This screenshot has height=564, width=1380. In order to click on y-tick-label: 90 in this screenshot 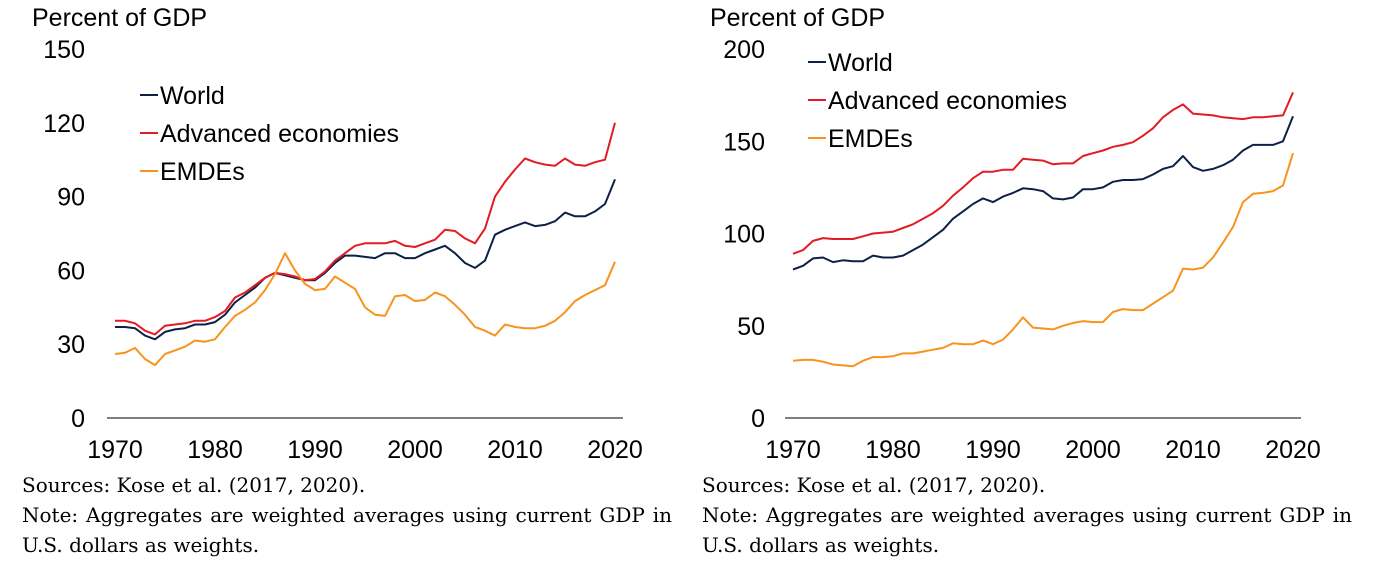, I will do `click(71, 198)`.